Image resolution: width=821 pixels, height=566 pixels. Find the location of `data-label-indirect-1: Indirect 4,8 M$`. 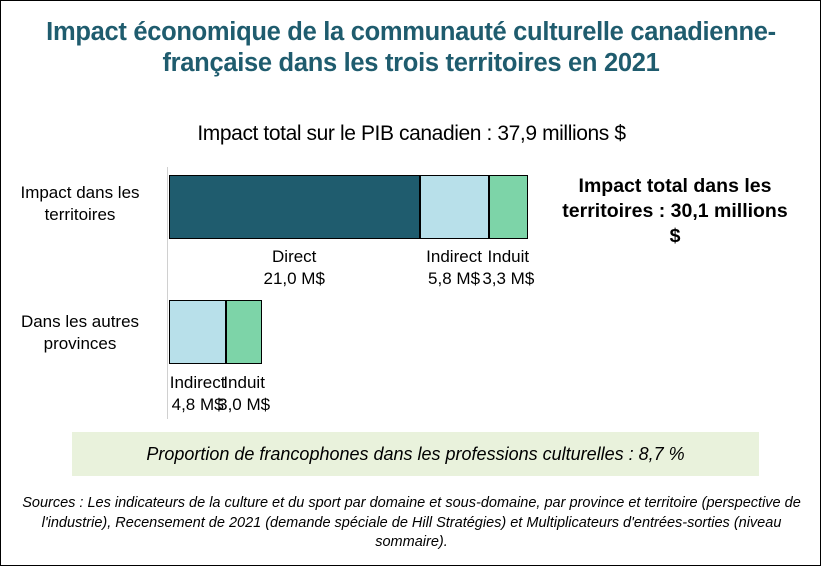

data-label-indirect-1: Indirect 4,8 M$ is located at coordinates (198, 394).